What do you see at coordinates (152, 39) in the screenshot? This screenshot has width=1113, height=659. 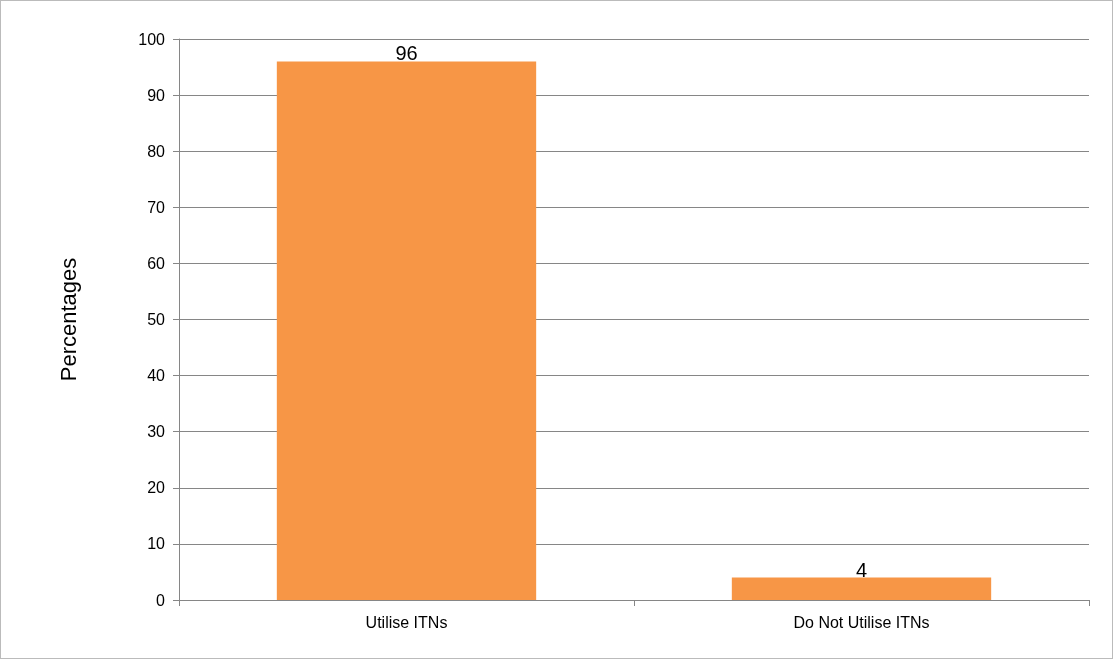 I see `y-tick-label: 100` at bounding box center [152, 39].